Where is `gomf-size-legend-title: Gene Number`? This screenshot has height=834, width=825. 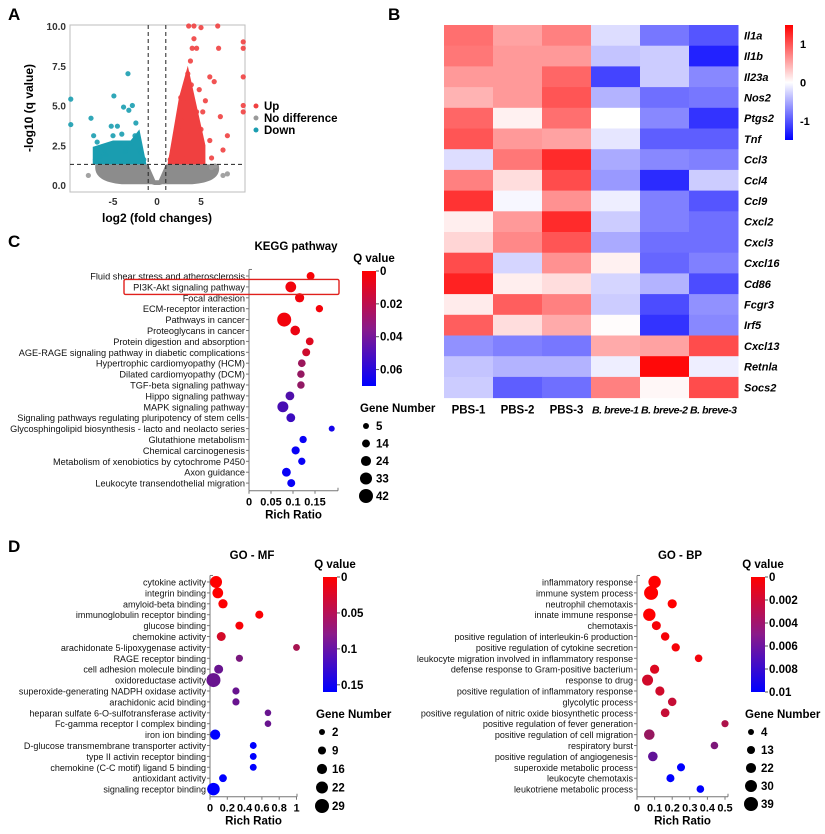 gomf-size-legend-title: Gene Number is located at coordinates (354, 715).